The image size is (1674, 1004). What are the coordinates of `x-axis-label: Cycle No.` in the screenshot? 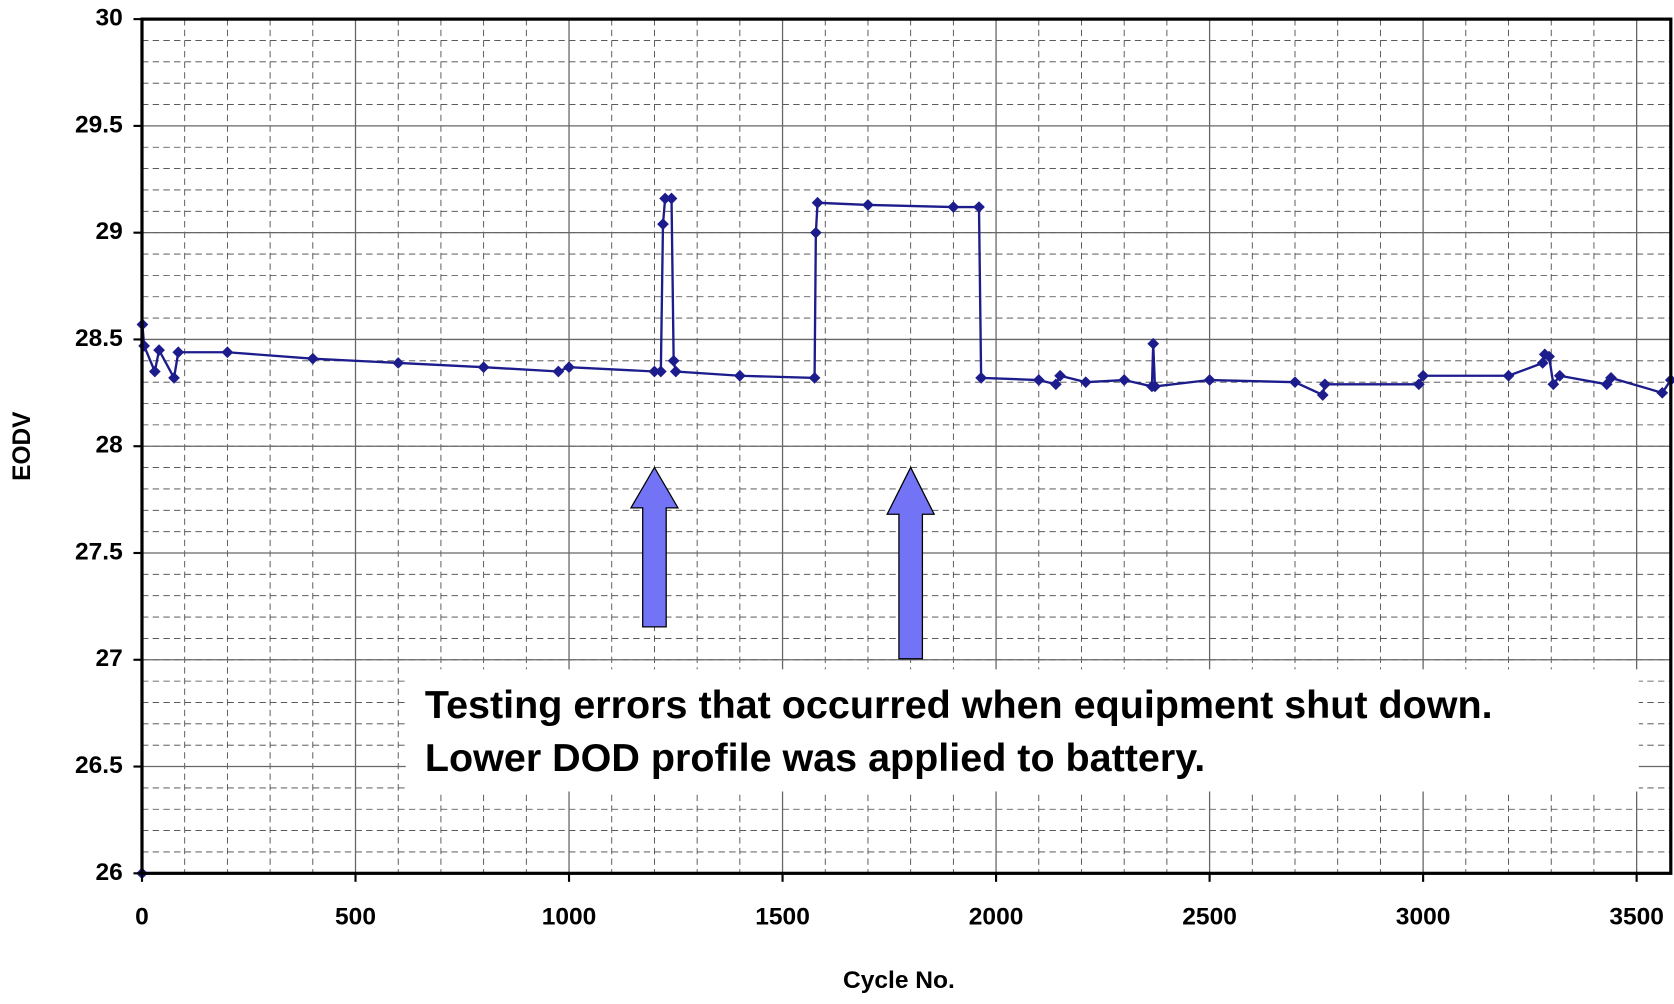 It's located at (899, 980).